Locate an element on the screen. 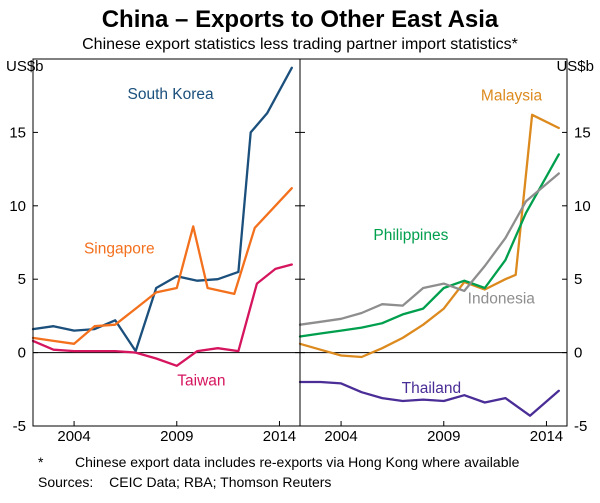 The width and height of the screenshot is (600, 503). y-tick-label-left: 5 is located at coordinates (22, 279).